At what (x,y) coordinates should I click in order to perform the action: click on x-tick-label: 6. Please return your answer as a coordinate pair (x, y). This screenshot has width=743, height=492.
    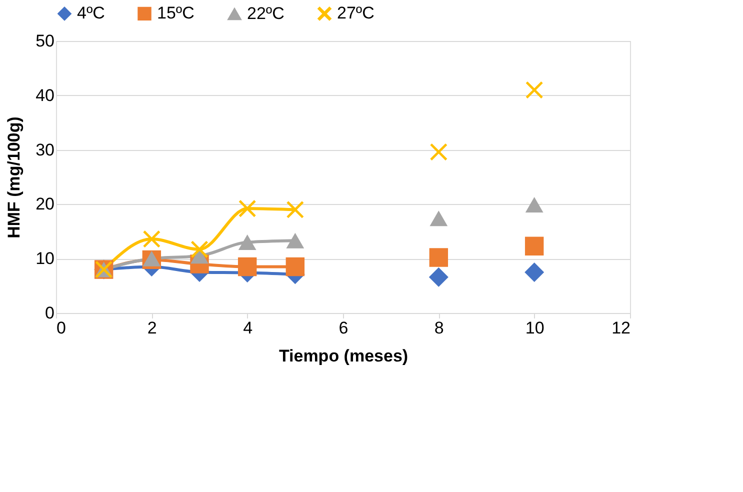
    Looking at the image, I should click on (343, 328).